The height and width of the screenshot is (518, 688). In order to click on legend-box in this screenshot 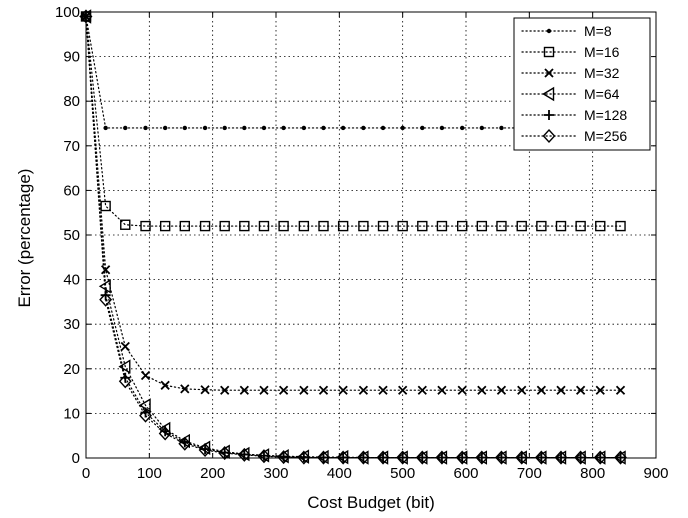, I will do `click(582, 84)`.